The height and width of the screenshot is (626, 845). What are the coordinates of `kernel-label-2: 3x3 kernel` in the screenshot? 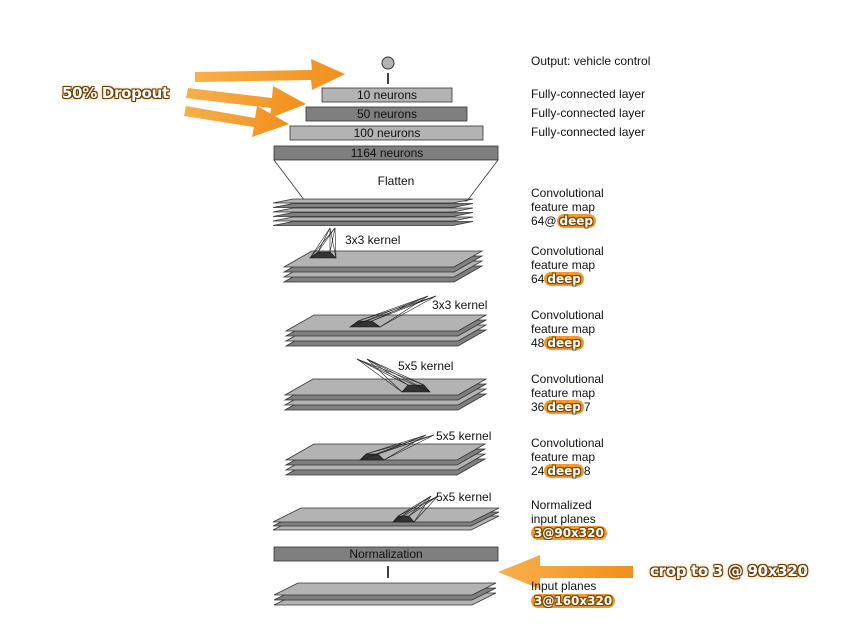 It's located at (460, 305).